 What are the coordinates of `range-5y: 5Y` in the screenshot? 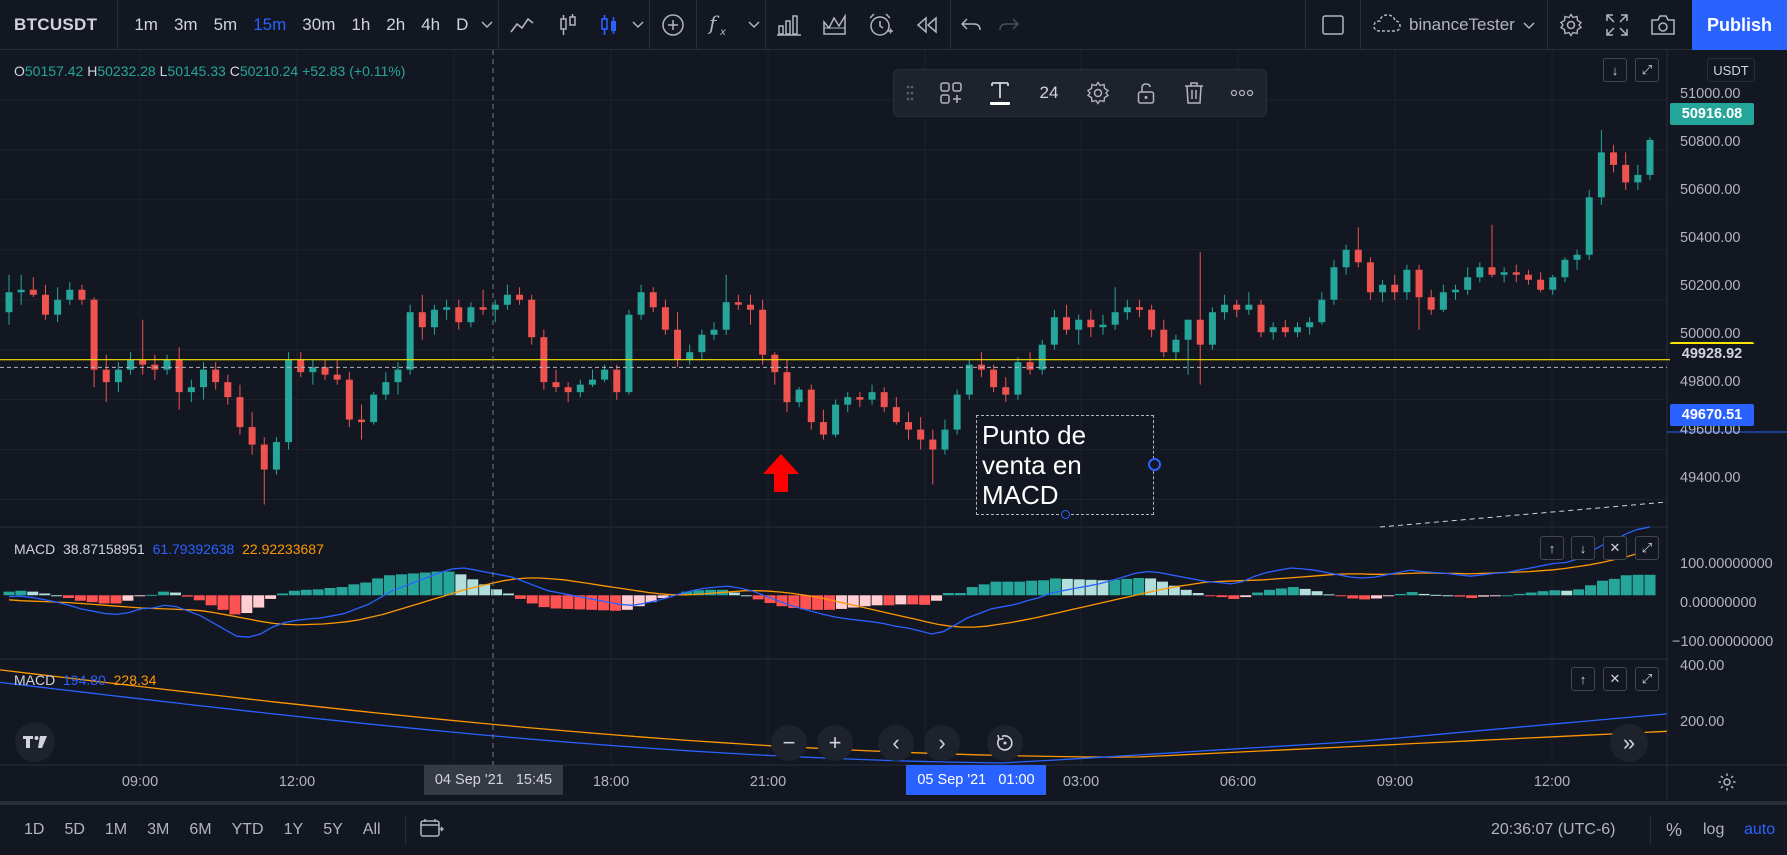 It's located at (333, 829).